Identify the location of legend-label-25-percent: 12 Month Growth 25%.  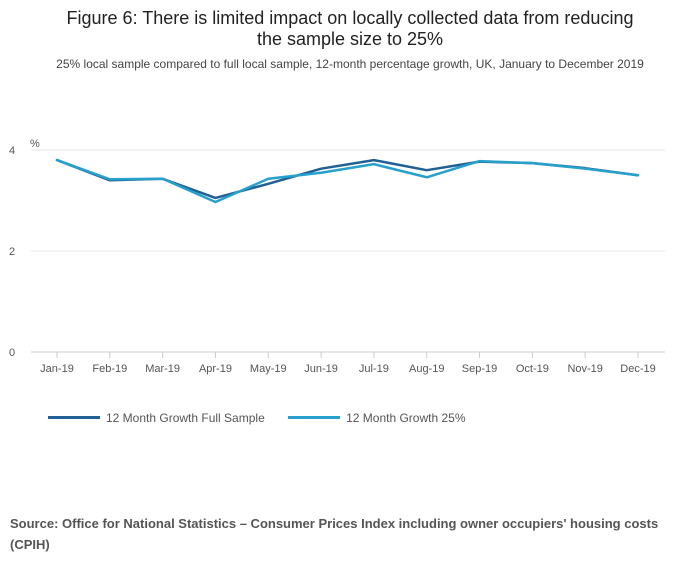
(406, 417).